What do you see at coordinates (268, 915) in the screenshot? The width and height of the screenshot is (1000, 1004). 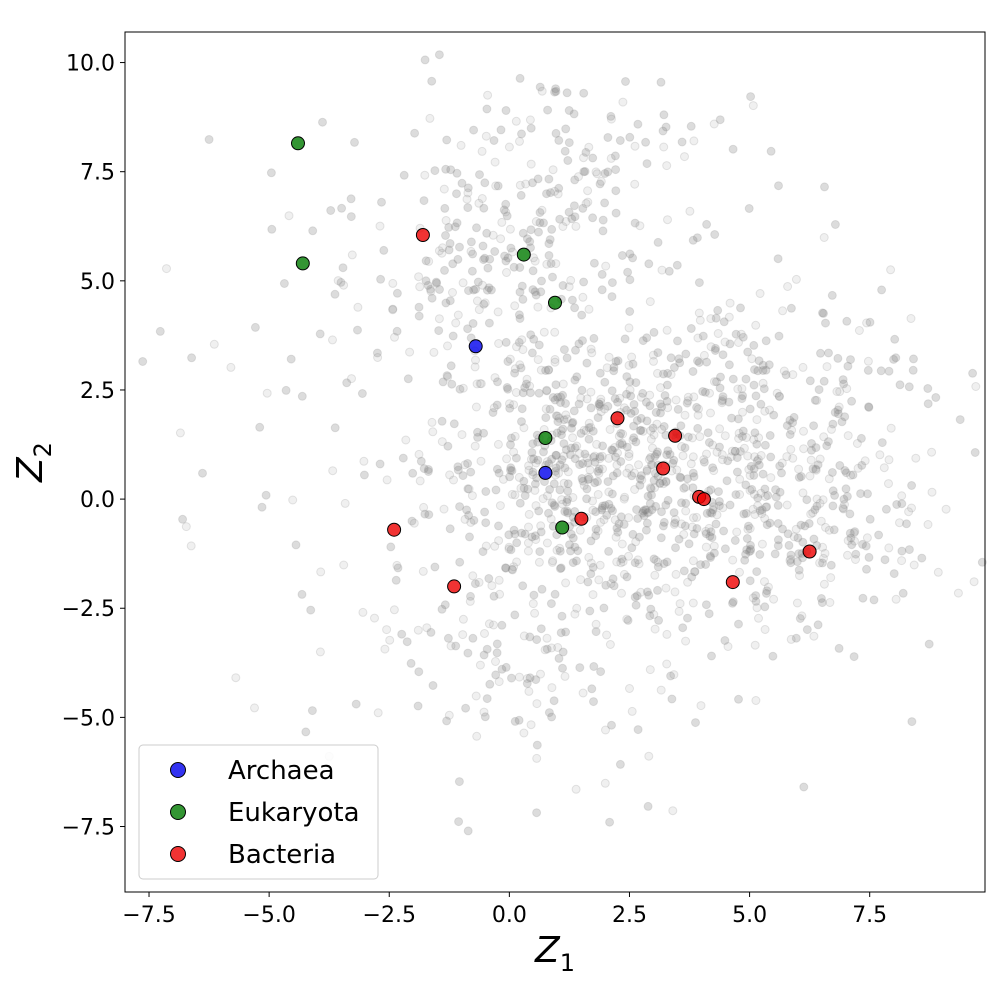 I see `x-tick-label: −5.0` at bounding box center [268, 915].